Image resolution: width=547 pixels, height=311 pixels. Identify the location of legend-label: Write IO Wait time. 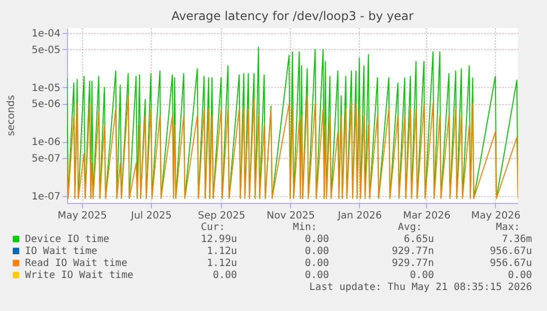
(79, 275).